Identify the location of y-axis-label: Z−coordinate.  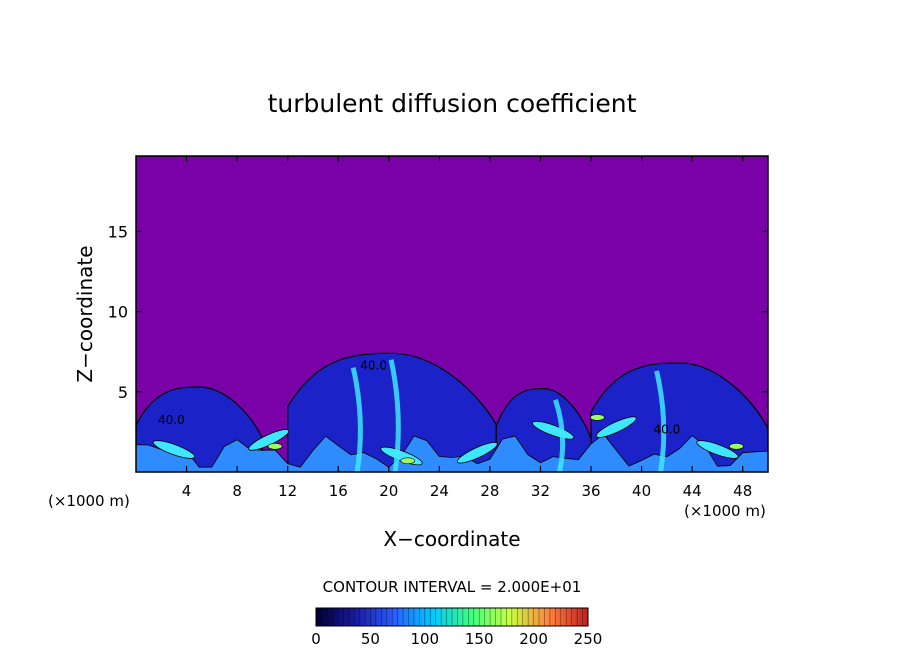
(85, 313).